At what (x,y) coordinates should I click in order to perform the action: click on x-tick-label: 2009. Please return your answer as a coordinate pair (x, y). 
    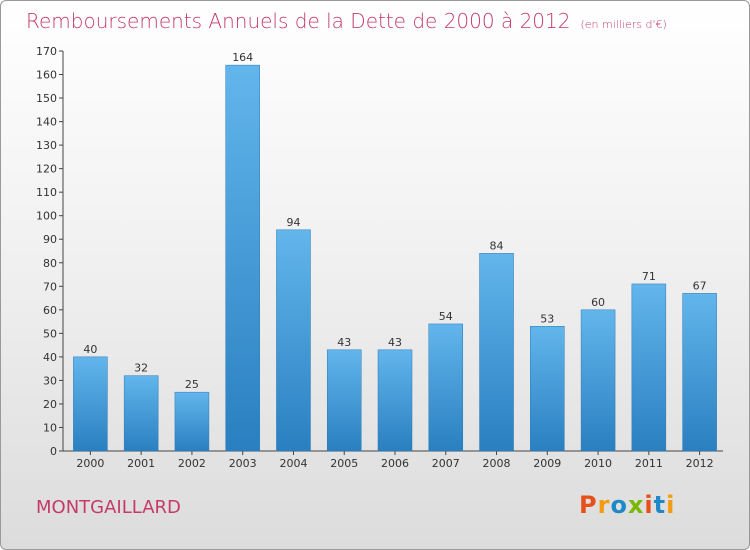
    Looking at the image, I should click on (547, 463).